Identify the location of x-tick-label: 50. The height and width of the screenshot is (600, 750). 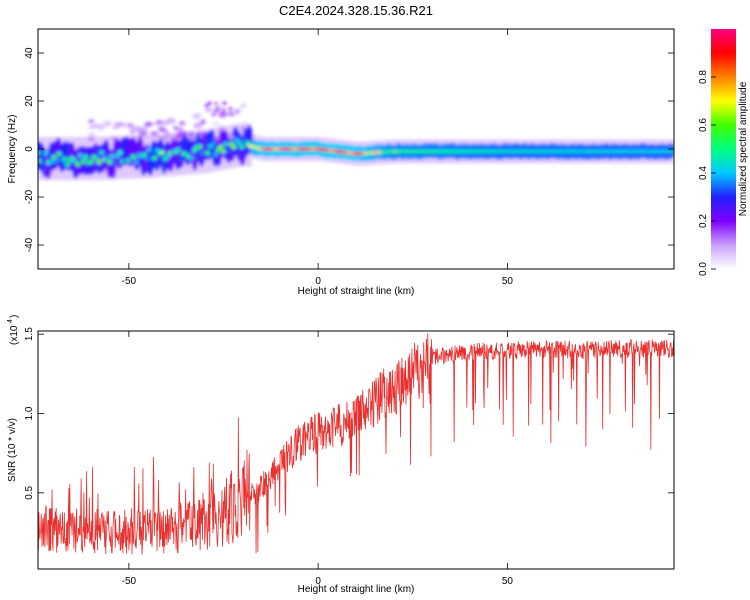
(508, 281).